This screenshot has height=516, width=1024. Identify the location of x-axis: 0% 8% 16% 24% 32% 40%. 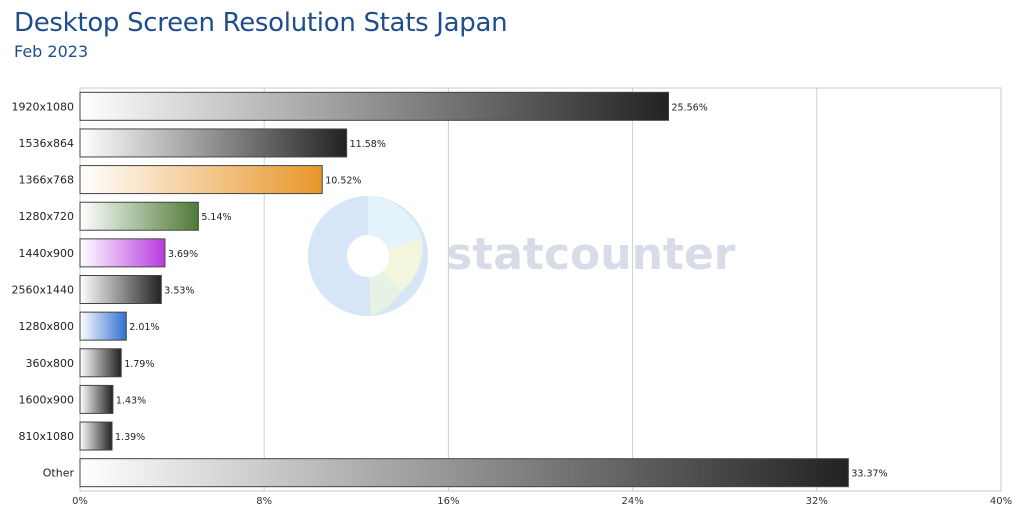
(542, 501).